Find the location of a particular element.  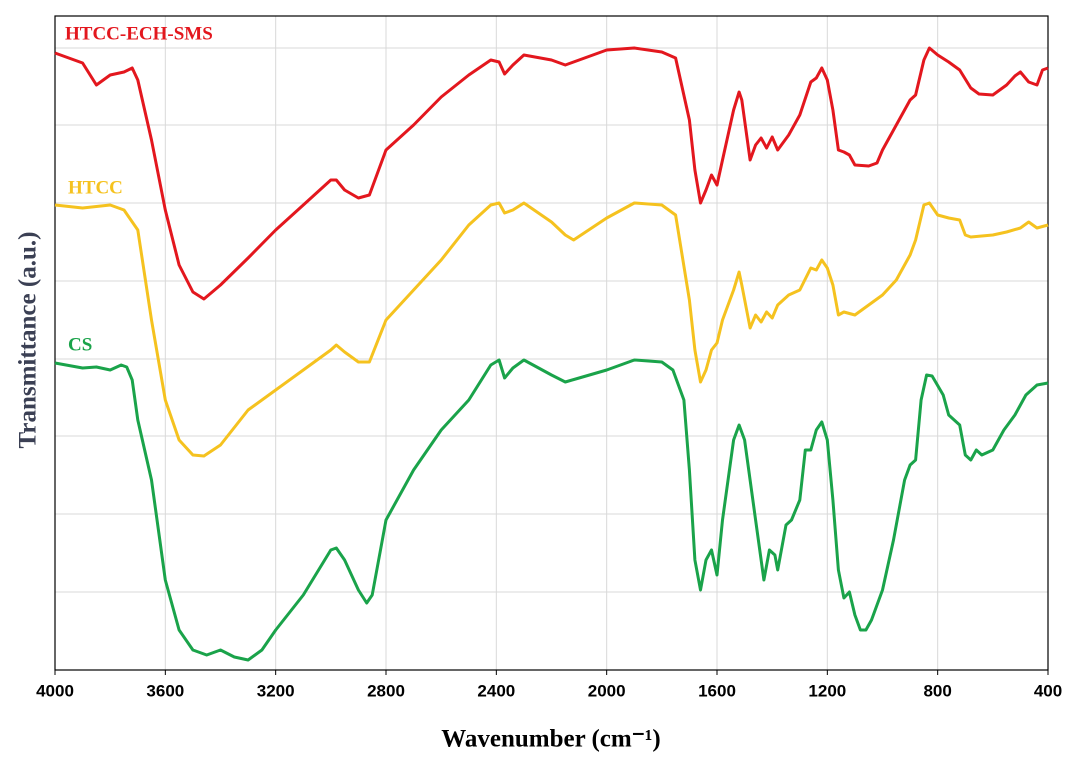

x-tick-label: 2400 is located at coordinates (496, 690).